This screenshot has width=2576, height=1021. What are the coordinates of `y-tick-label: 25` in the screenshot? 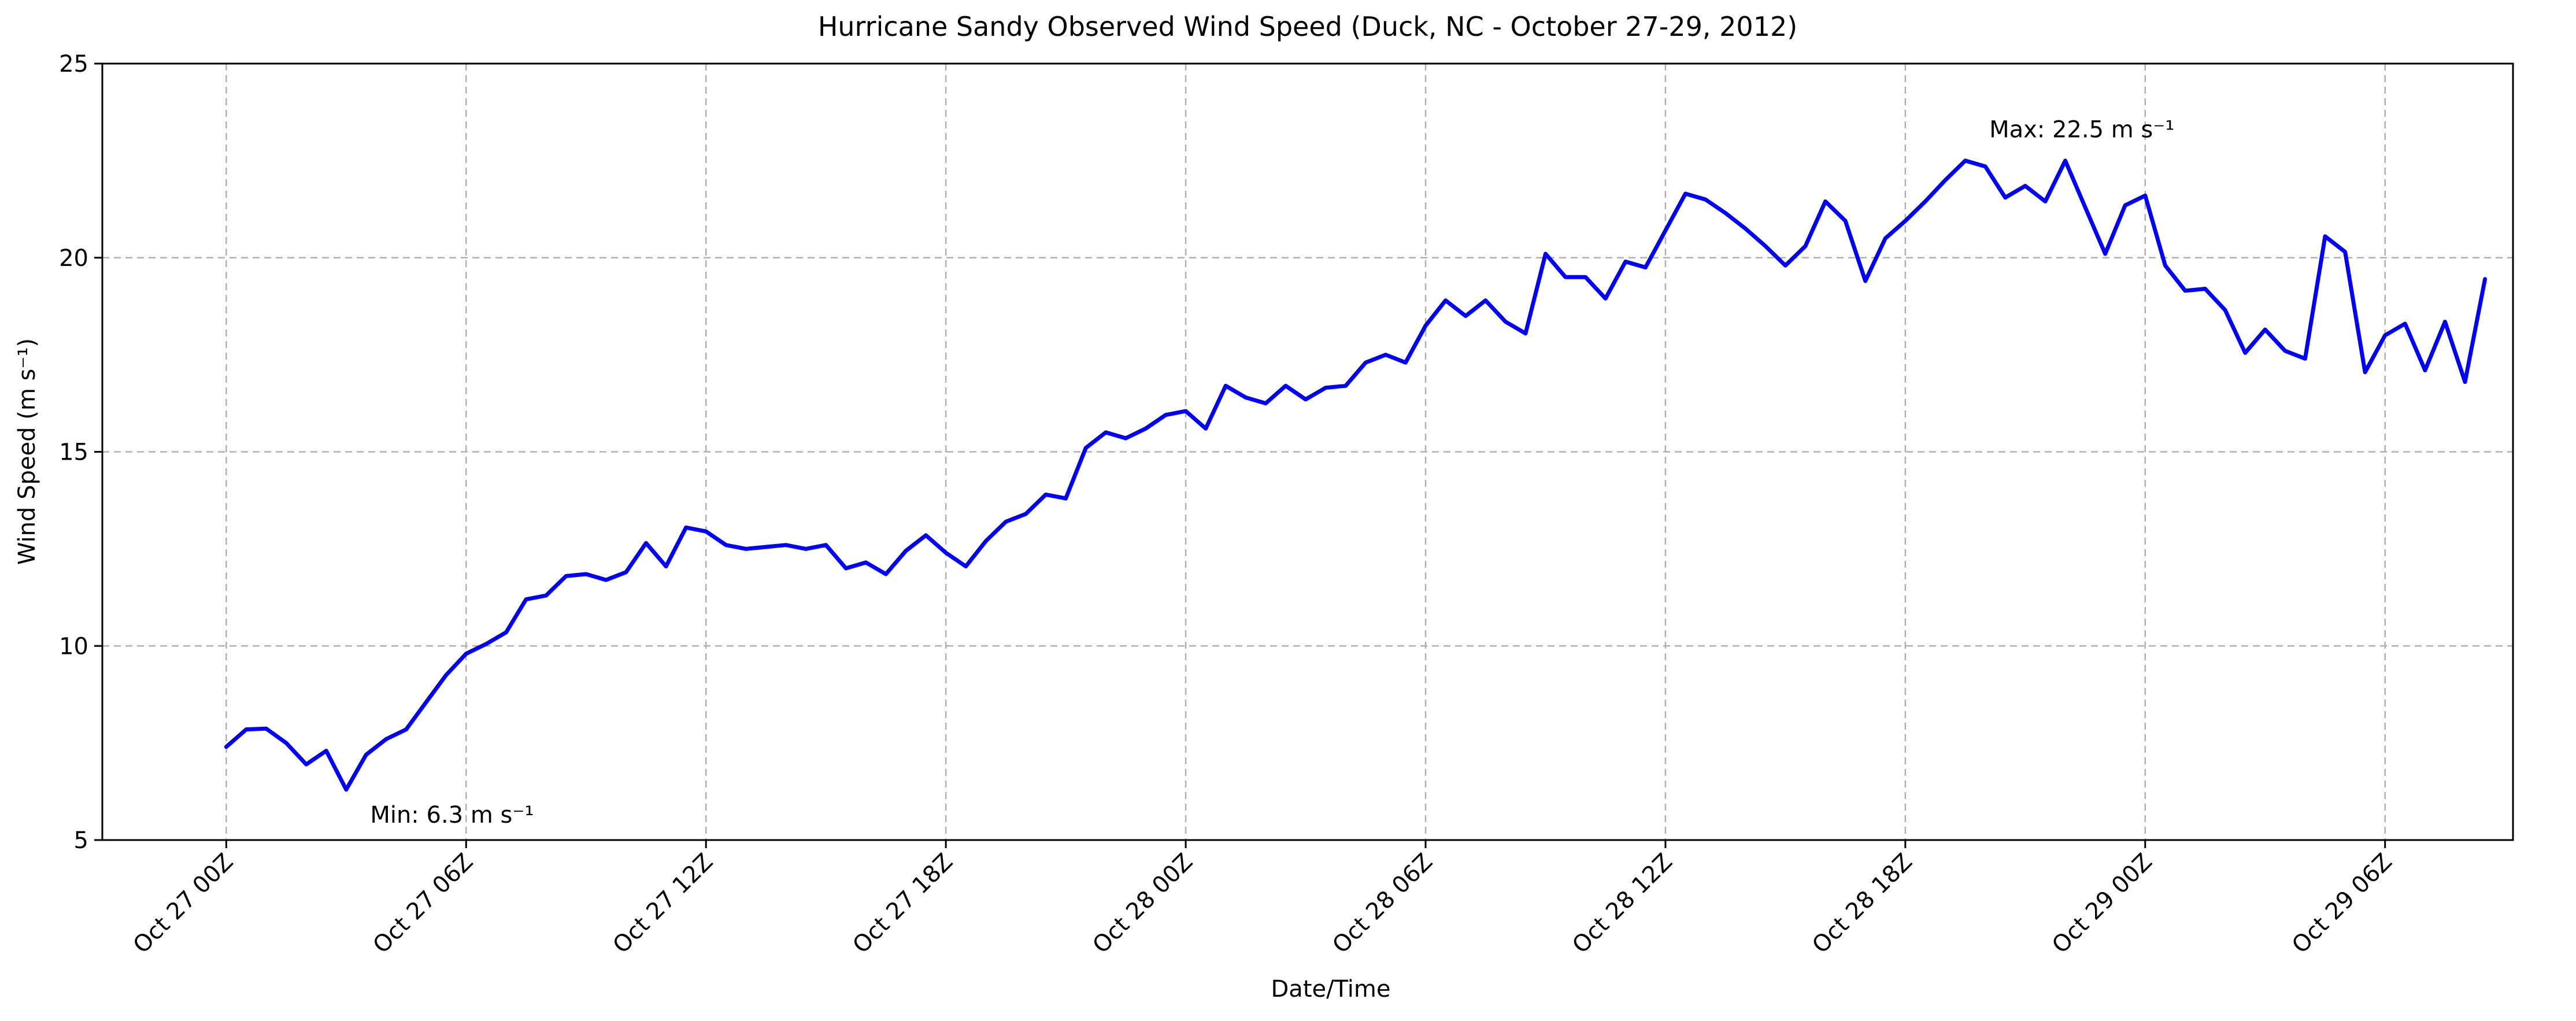 It's located at (73, 64).